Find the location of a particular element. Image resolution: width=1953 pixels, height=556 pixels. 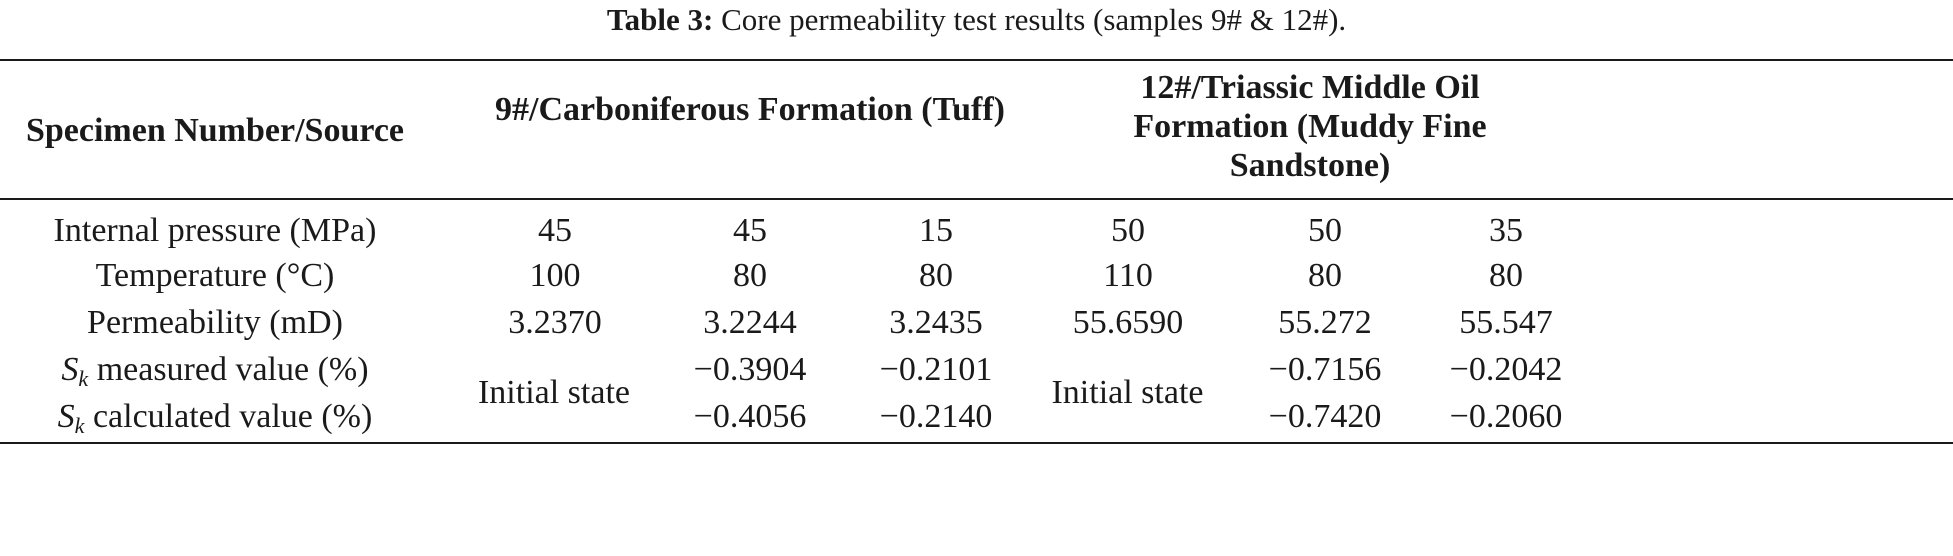

cell-permeability-4: 55.6590 is located at coordinates (1128, 322).